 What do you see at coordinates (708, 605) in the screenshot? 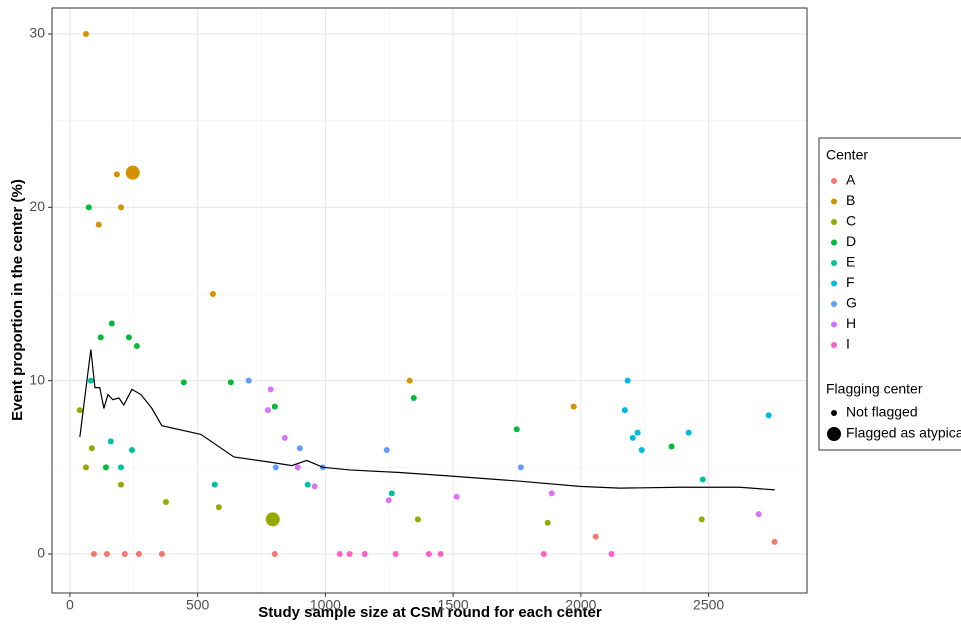
I see `x-tick-label: 2500` at bounding box center [708, 605].